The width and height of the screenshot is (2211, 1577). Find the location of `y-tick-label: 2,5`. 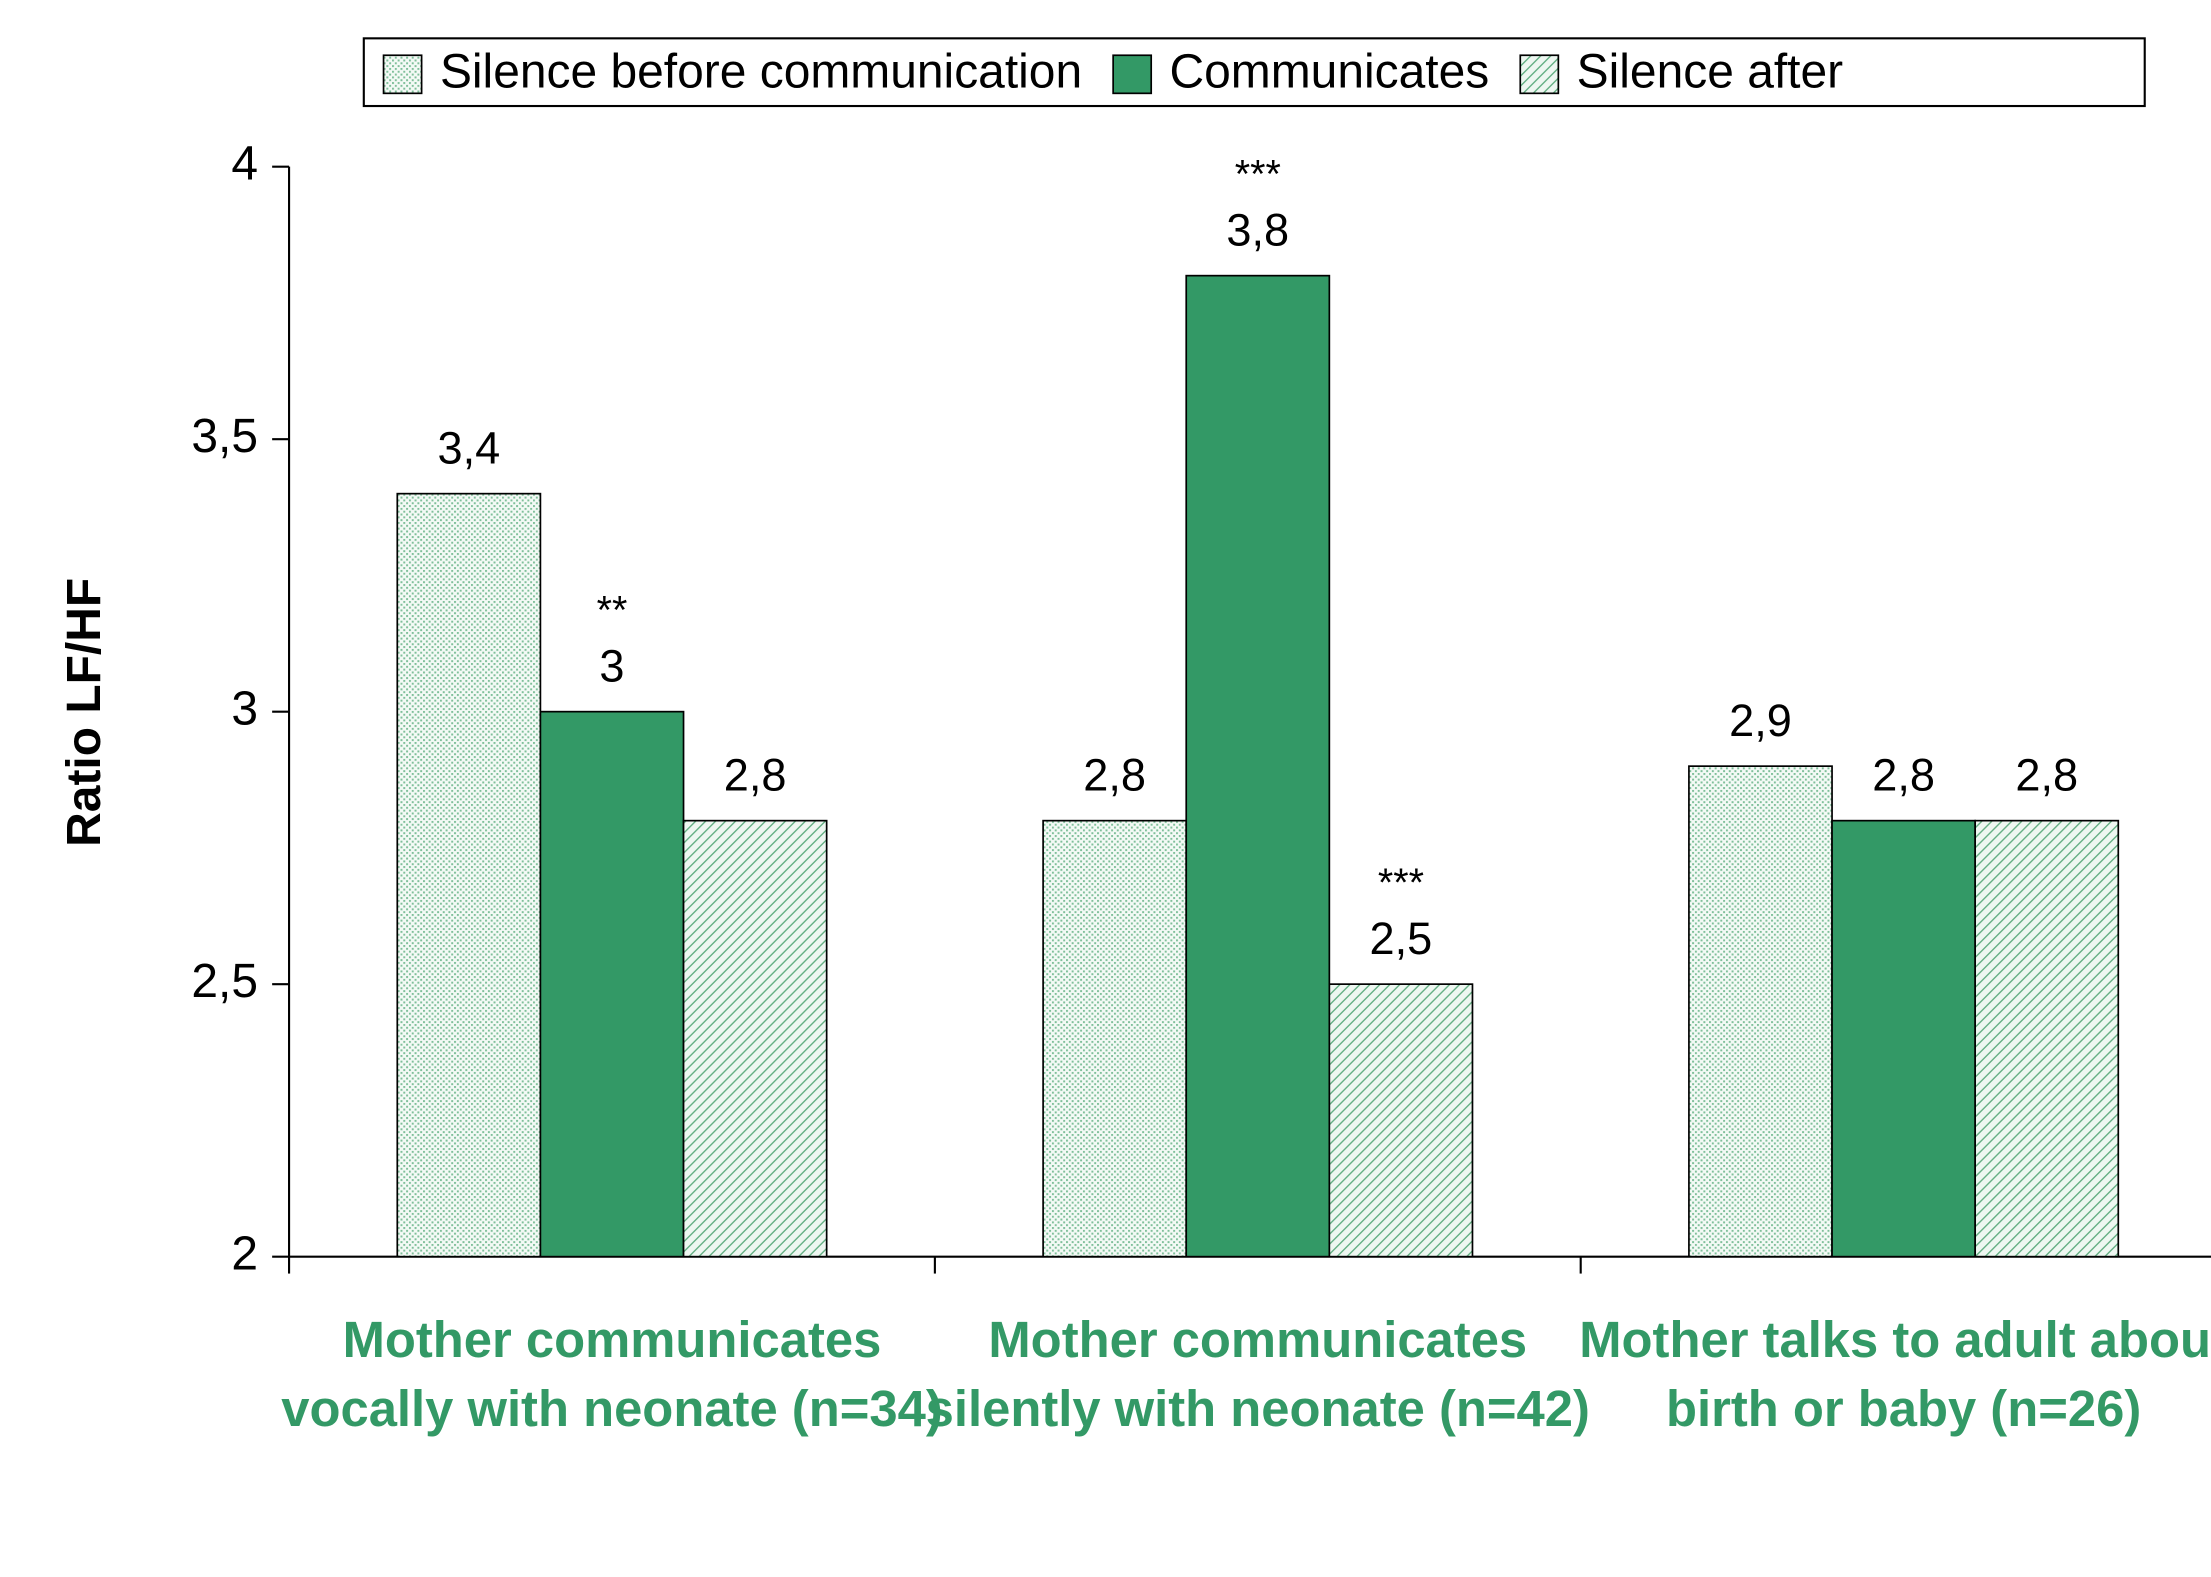

y-tick-label: 2,5 is located at coordinates (224, 981).